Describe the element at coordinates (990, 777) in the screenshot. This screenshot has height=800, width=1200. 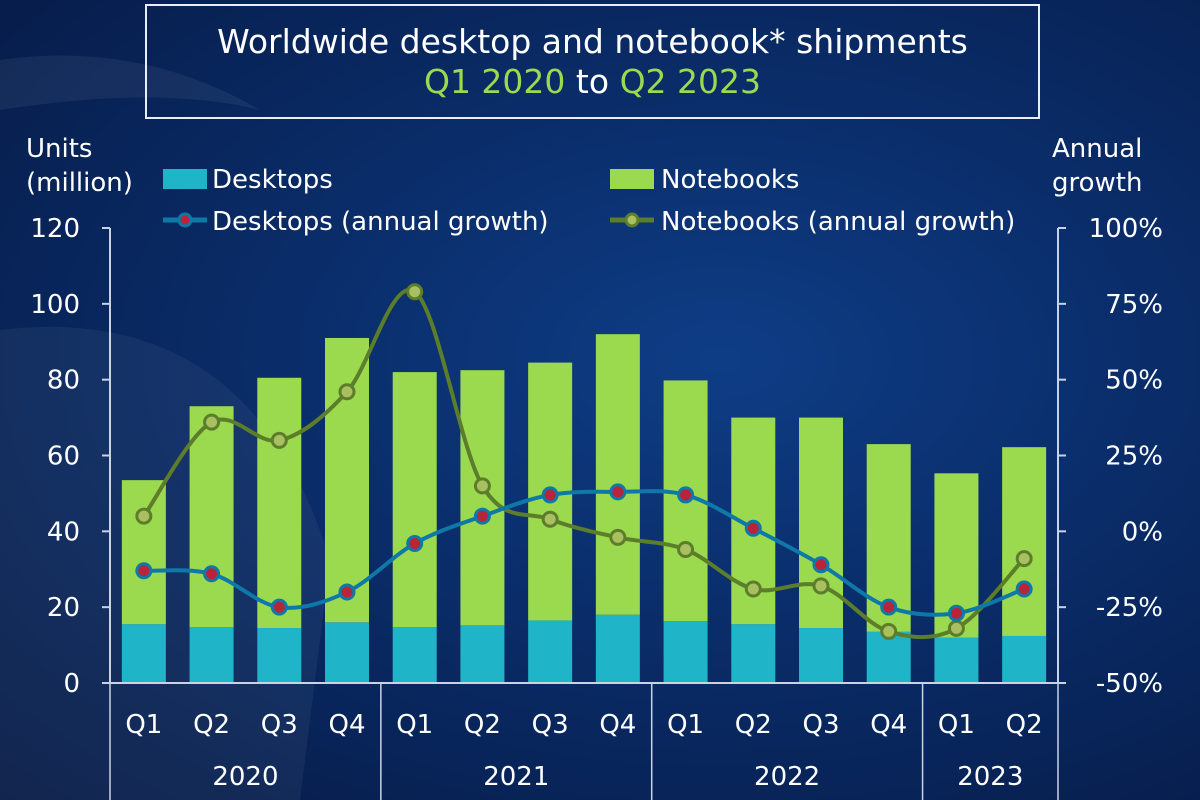
I see `year-group-label: 2023` at that location.